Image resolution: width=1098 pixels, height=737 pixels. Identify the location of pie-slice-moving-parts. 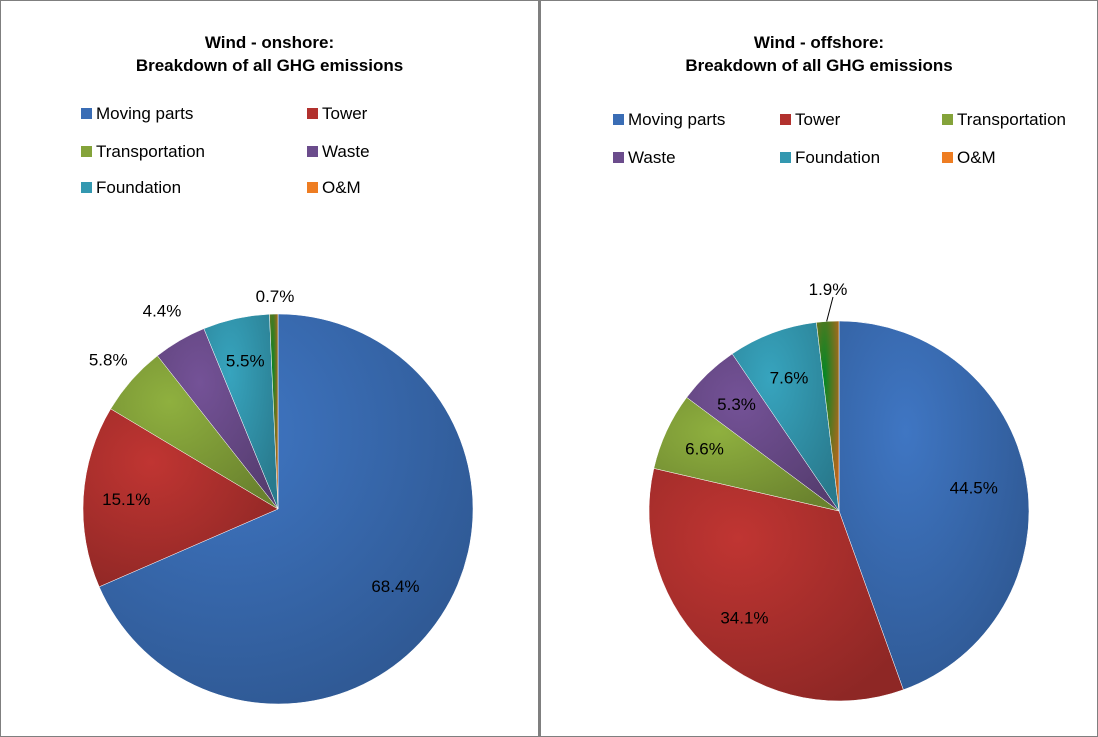
(934, 505).